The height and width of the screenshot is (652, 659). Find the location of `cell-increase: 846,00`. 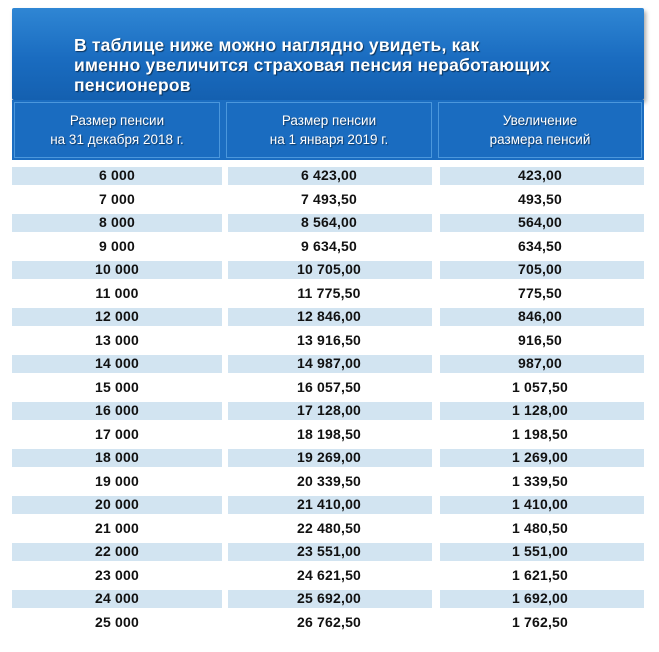

cell-increase: 846,00 is located at coordinates (540, 316).